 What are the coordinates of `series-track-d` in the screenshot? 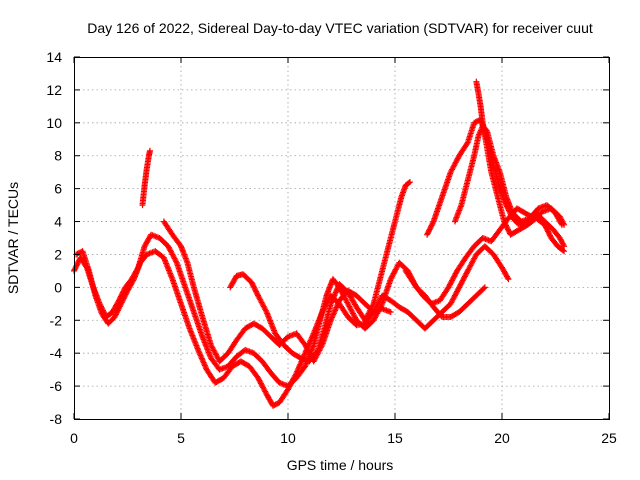 It's located at (277, 291).